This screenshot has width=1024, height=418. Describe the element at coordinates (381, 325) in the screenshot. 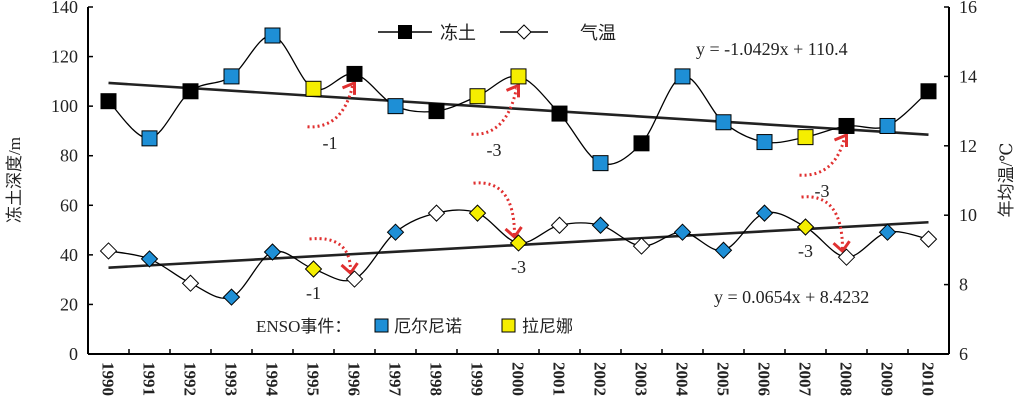

I see `enso-elnino-swatch` at that location.